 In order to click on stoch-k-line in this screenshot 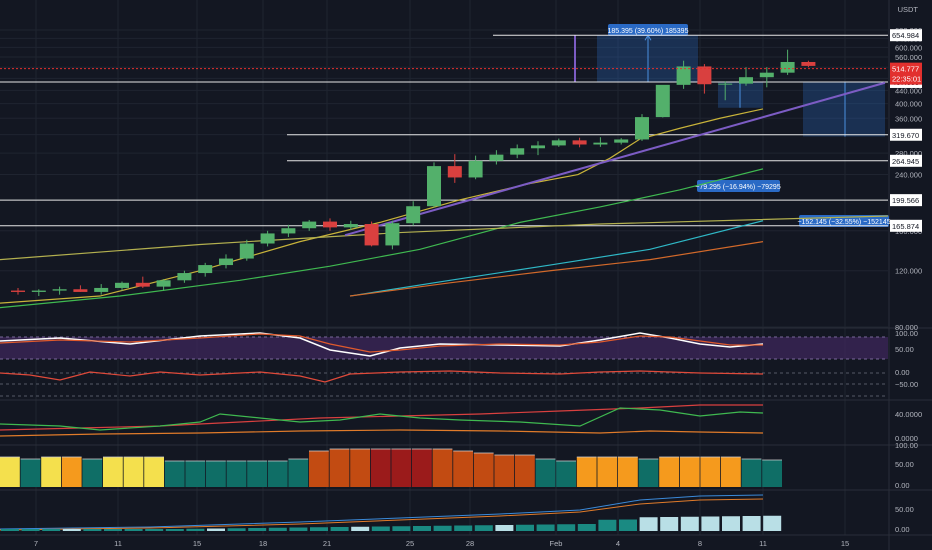, I will do `click(382, 344)`.